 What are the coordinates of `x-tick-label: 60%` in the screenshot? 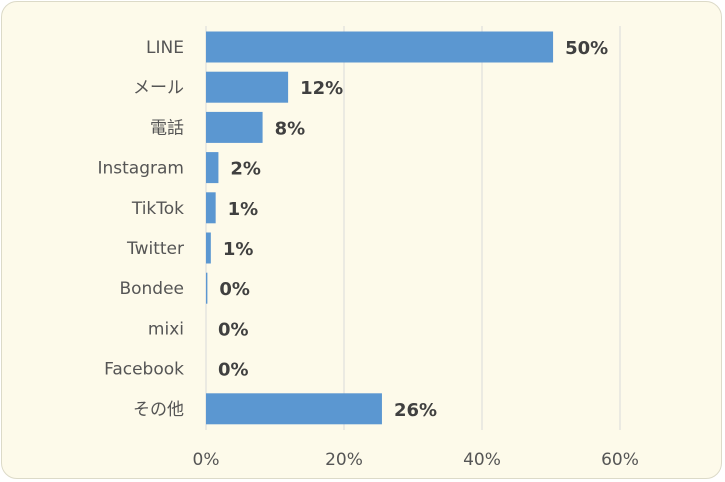 It's located at (620, 460).